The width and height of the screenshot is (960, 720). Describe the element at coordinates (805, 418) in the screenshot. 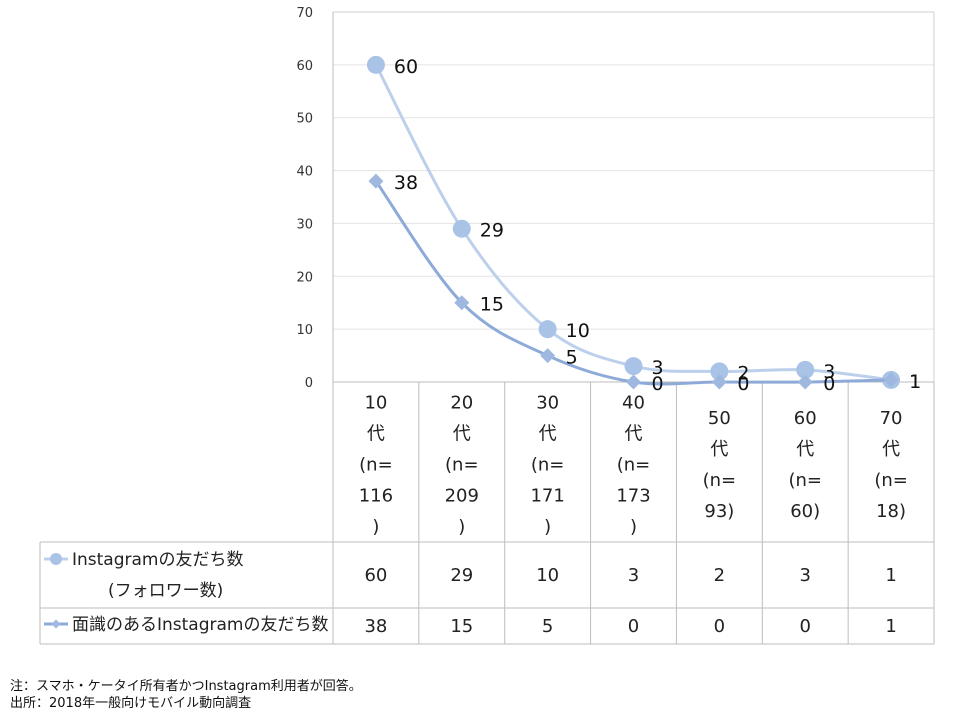

I see `category-label: 60` at that location.